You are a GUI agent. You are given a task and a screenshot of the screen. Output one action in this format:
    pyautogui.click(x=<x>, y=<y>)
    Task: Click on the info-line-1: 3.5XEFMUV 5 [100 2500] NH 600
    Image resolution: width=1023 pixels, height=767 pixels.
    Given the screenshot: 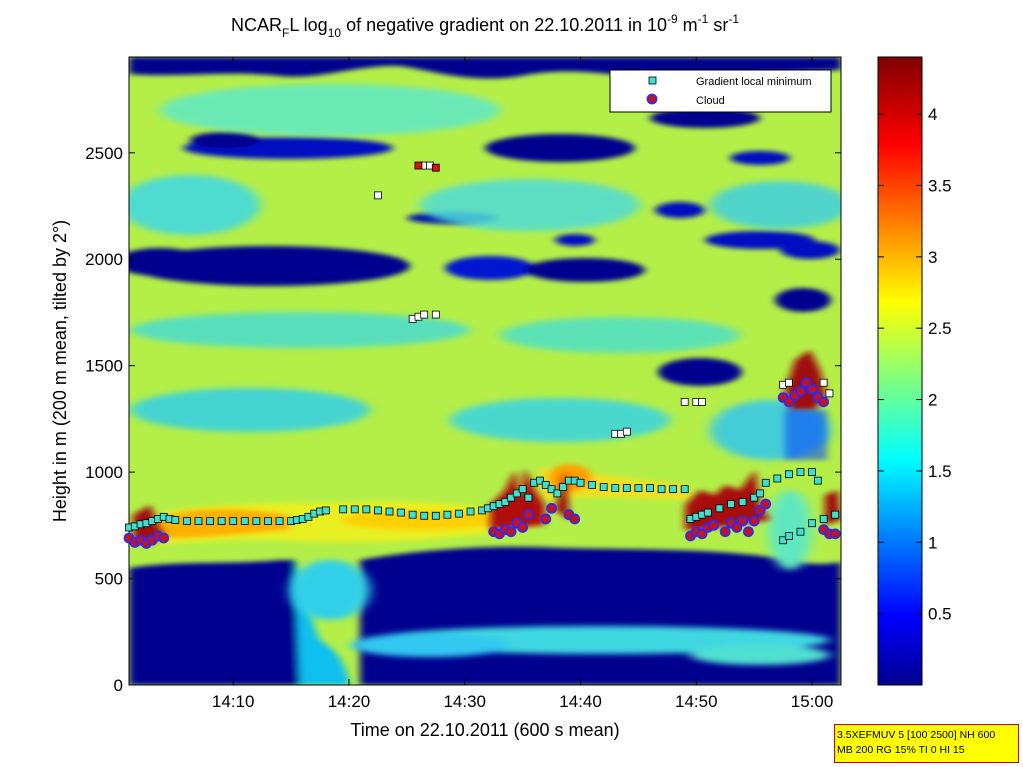 What is the action you would take?
    pyautogui.click(x=916, y=735)
    